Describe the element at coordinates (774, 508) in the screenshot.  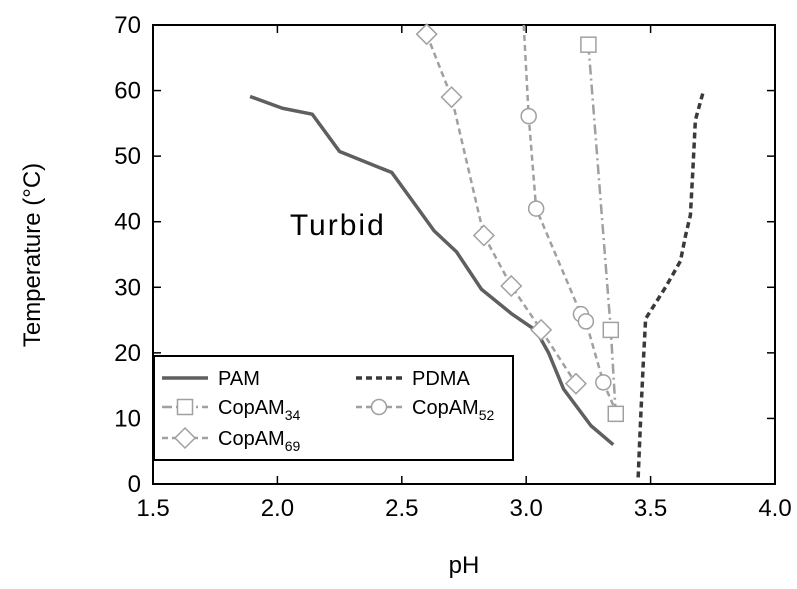
I see `x-tick-label: 4.0` at that location.